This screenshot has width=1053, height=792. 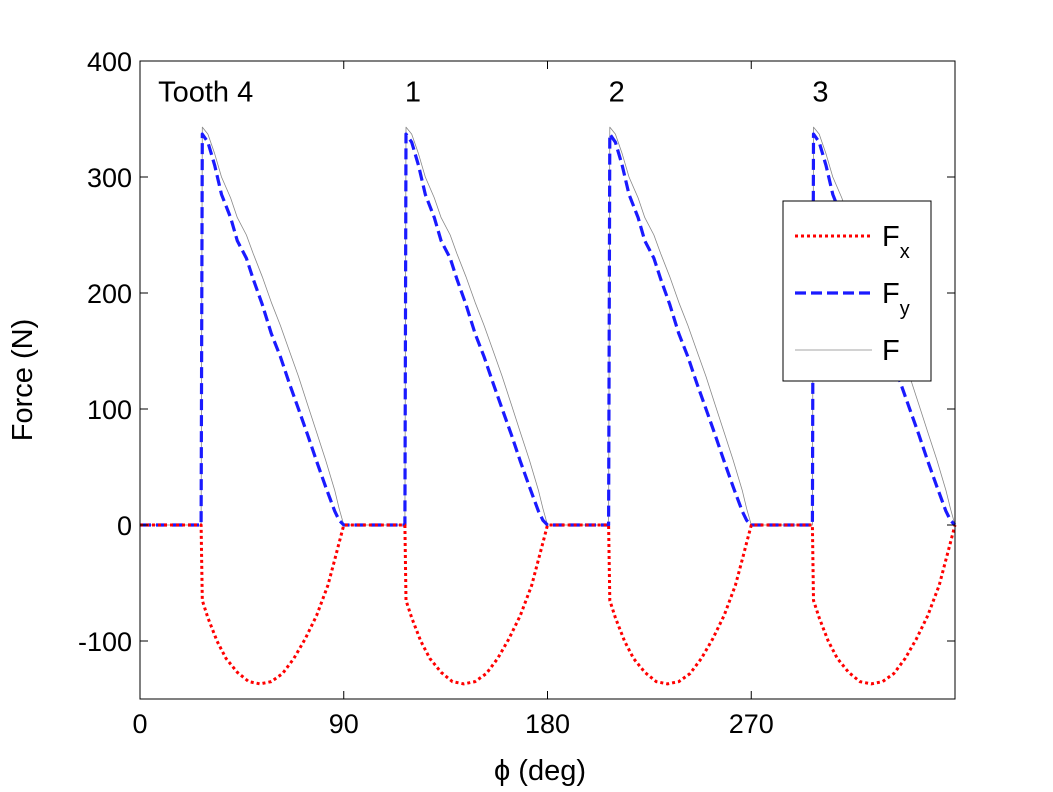 I want to click on x-axis-title: ϕ (deg), so click(x=540, y=771).